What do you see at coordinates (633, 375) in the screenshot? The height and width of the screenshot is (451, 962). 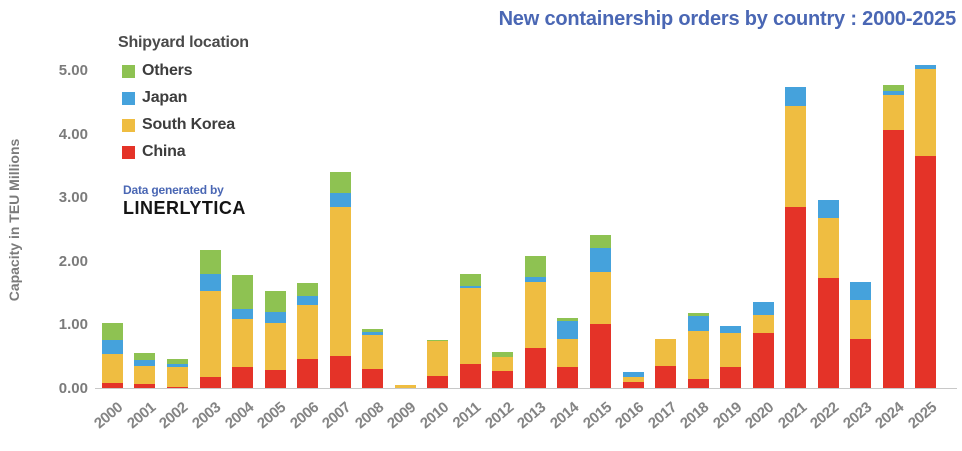 I see `bar-segment-japan-2016` at bounding box center [633, 375].